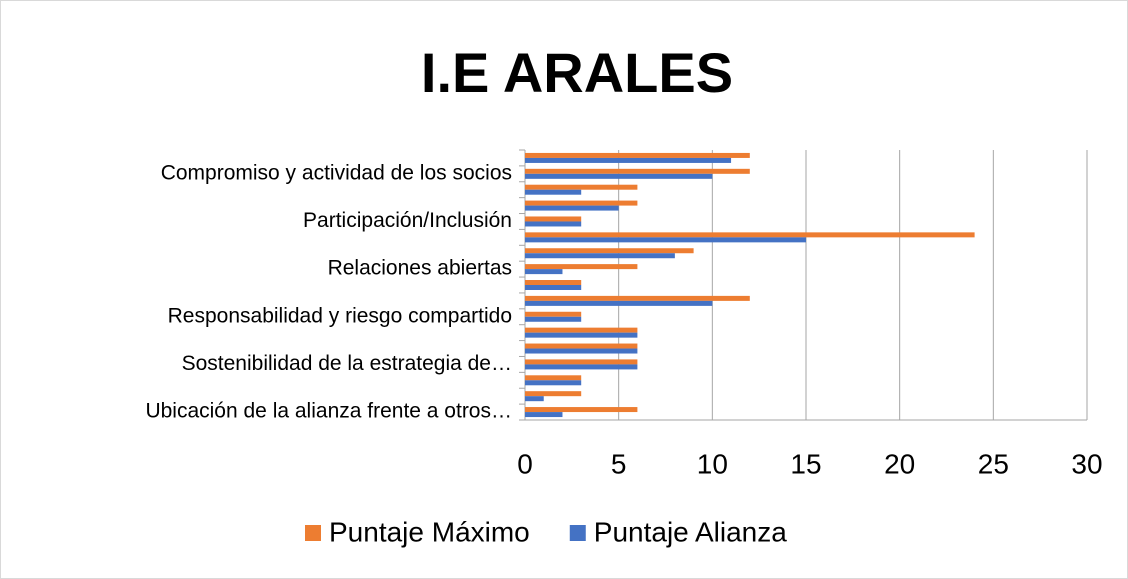 The height and width of the screenshot is (579, 1128). What do you see at coordinates (712, 463) in the screenshot?
I see `x-tick-label: 10` at bounding box center [712, 463].